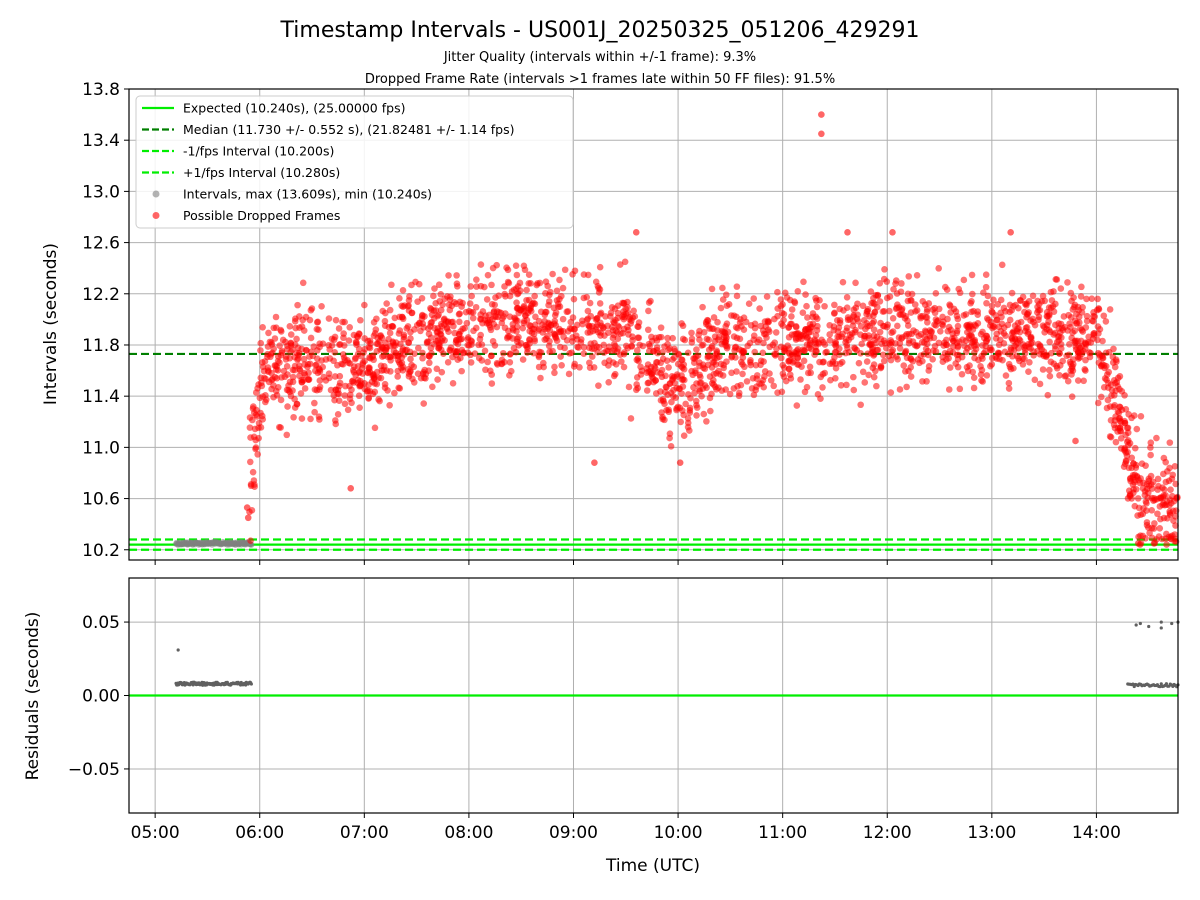  I want to click on residual-point, so click(1149, 626).